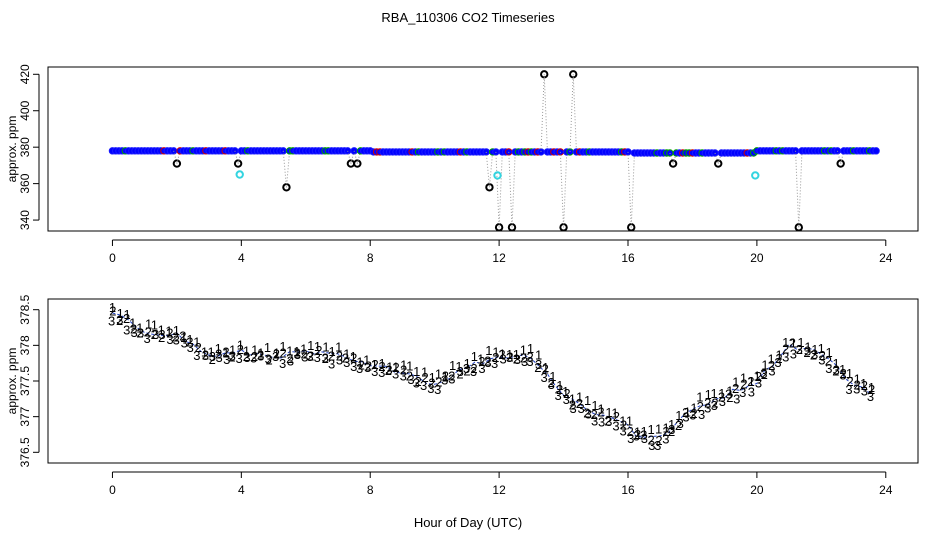 The width and height of the screenshot is (936, 540). I want to click on data-point, so click(347, 151).